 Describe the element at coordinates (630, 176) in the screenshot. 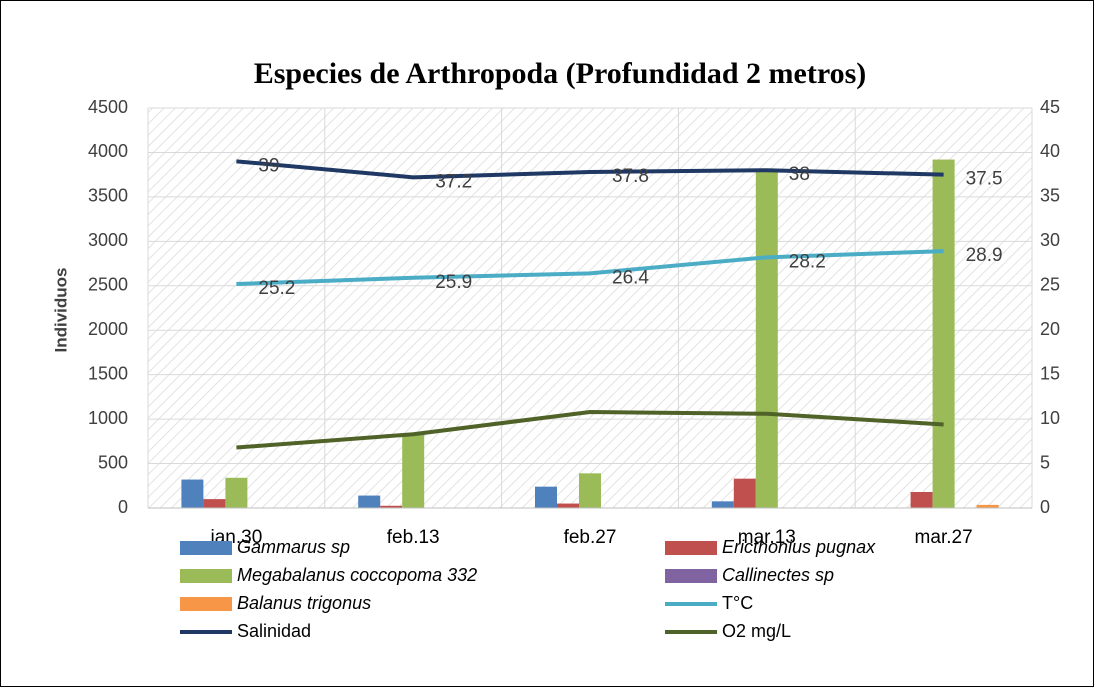

I see `data-label: 37.8` at that location.